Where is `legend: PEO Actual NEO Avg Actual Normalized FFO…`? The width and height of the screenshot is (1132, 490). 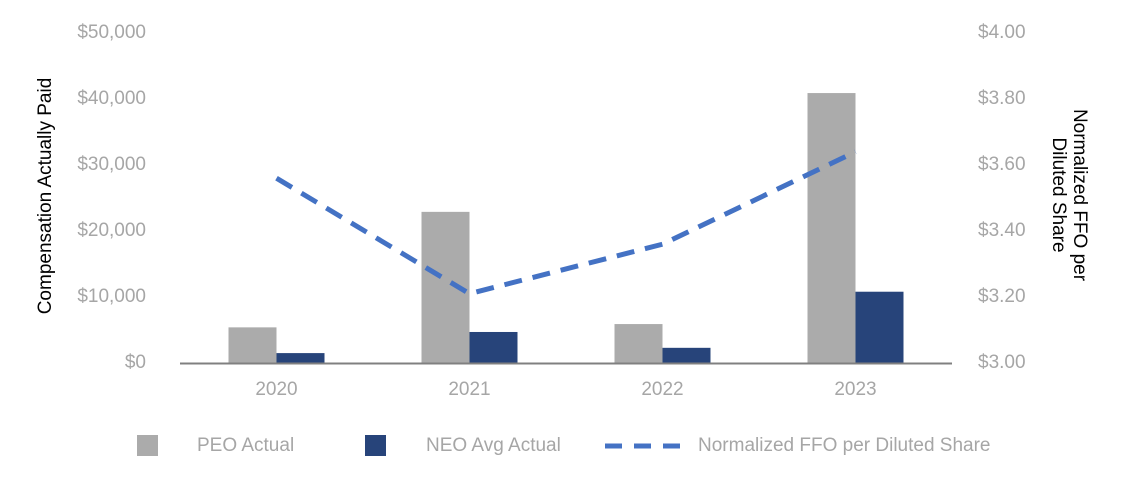 legend: PEO Actual NEO Avg Actual Normalized FFO… is located at coordinates (566, 446).